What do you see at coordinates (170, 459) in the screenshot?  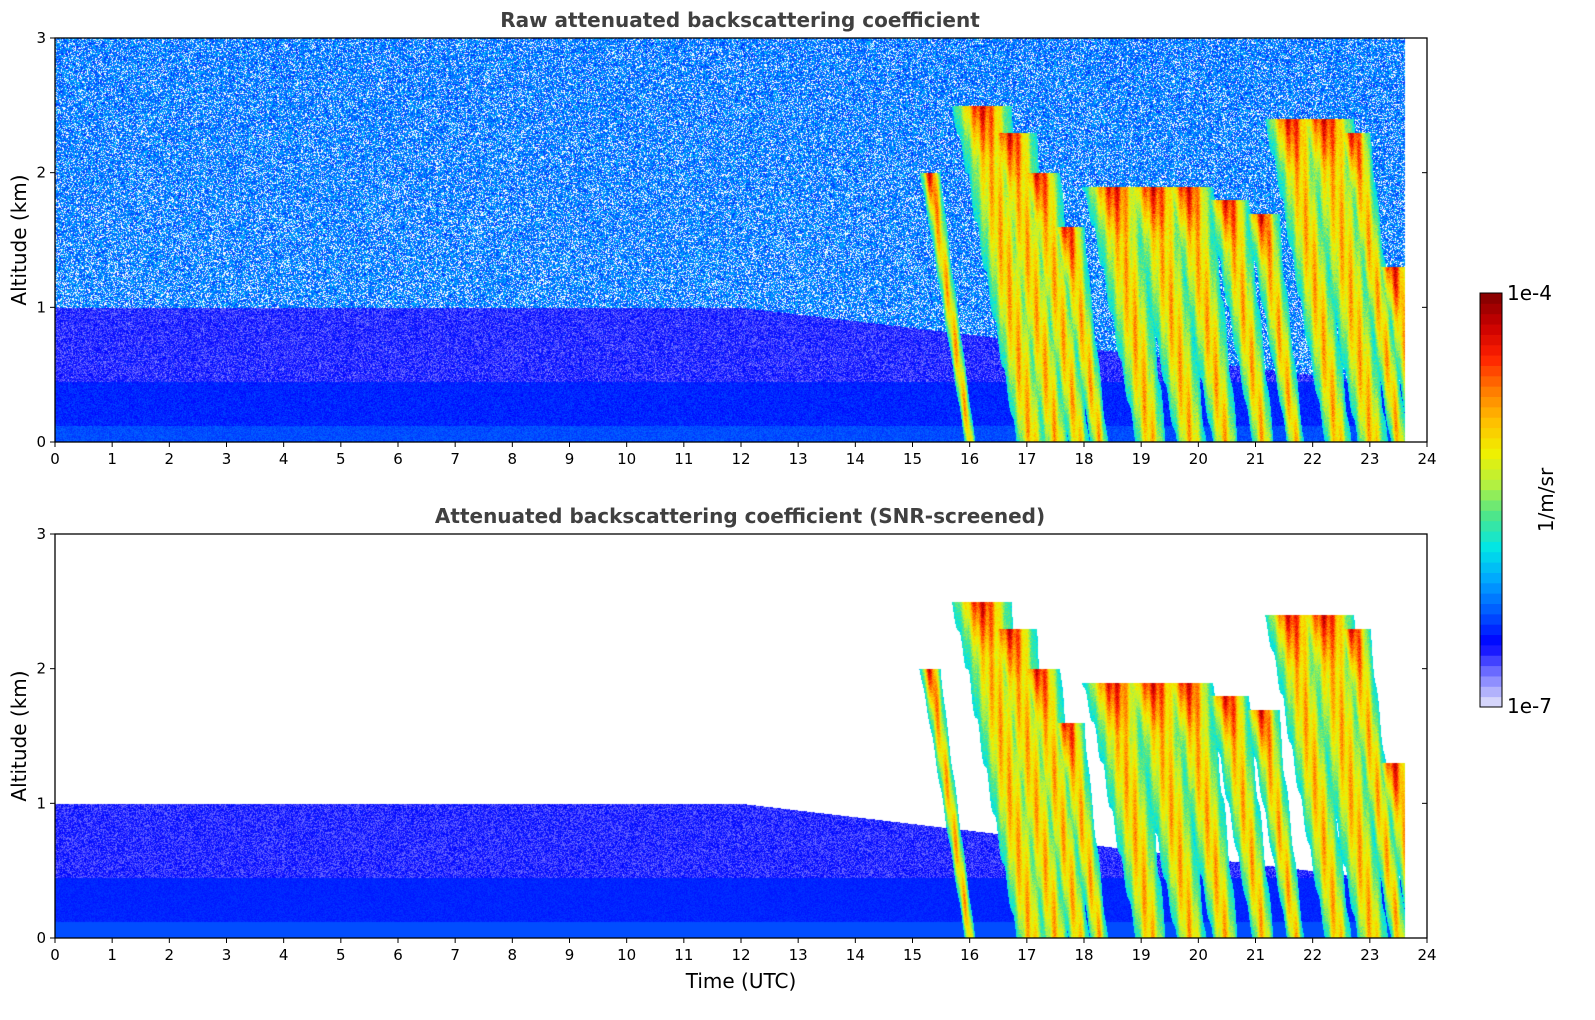 I see `x-tick-label: 2` at bounding box center [170, 459].